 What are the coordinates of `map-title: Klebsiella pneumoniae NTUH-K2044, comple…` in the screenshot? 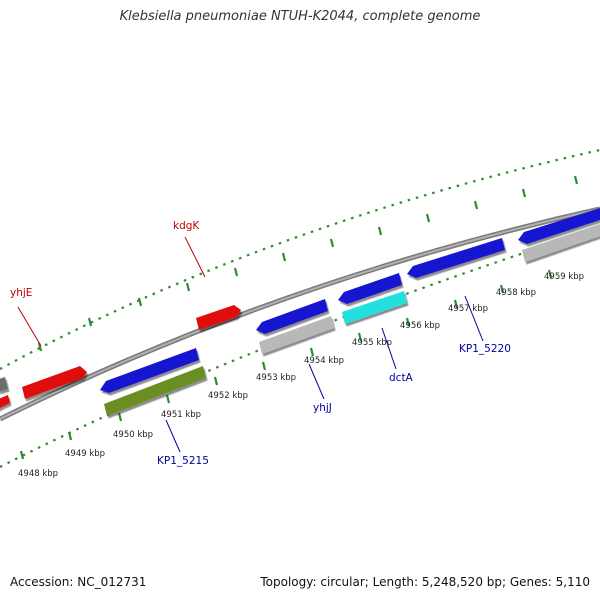 It's located at (300, 16).